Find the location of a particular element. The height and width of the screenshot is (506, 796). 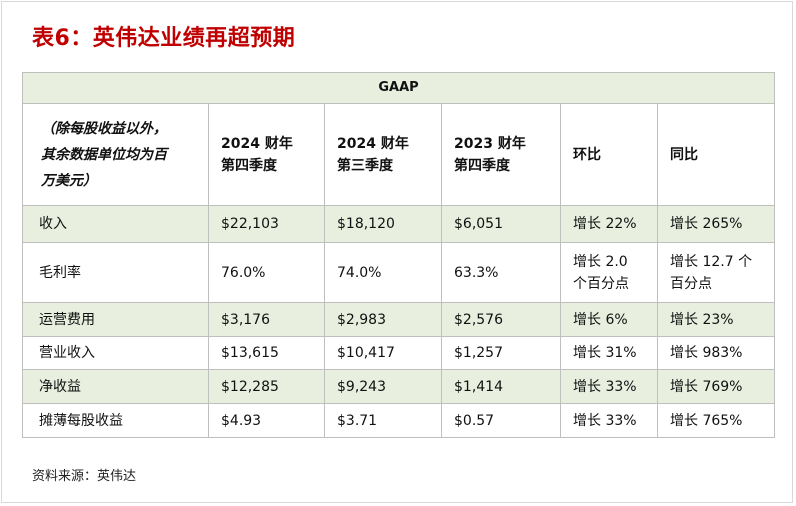

table-cell: $9,243 is located at coordinates (383, 386).